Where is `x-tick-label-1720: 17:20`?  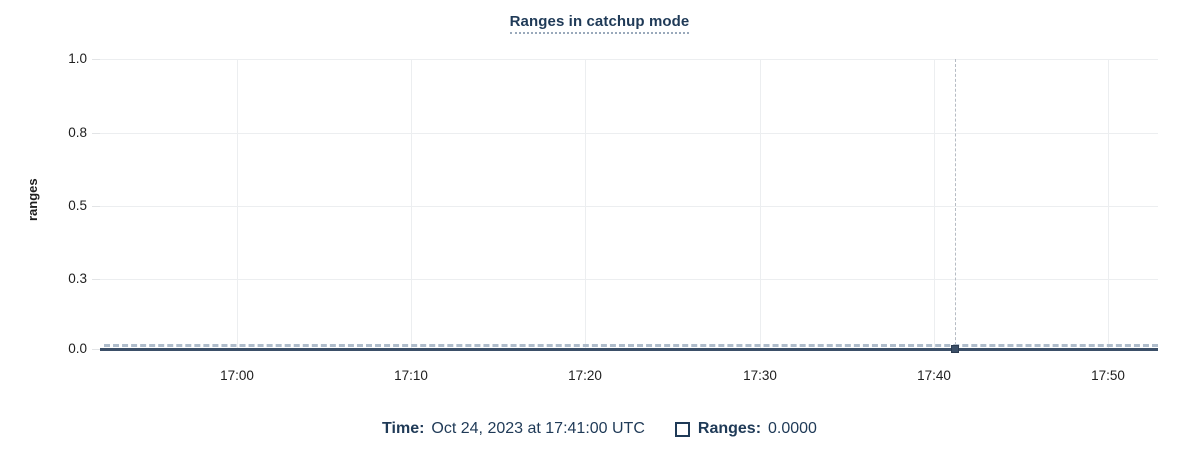 x-tick-label-1720: 17:20 is located at coordinates (585, 375).